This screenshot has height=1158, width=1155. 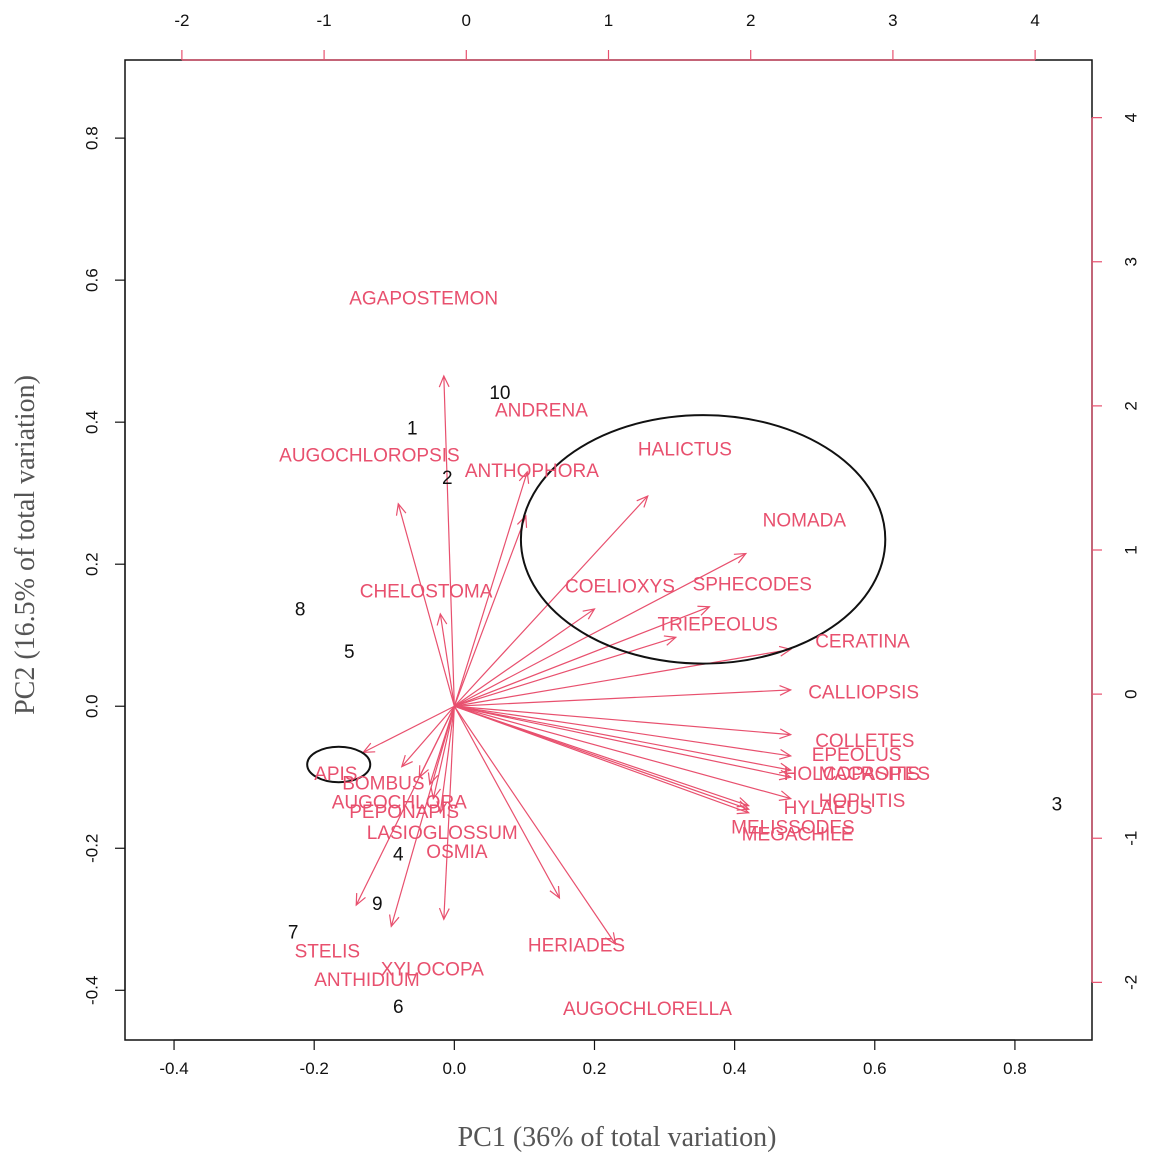 What do you see at coordinates (335, 774) in the screenshot?
I see `variable-label: APIS` at bounding box center [335, 774].